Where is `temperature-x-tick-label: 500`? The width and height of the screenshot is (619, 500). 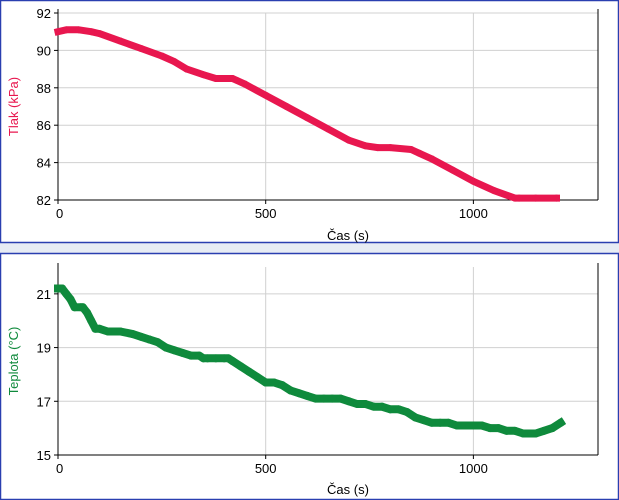 temperature-x-tick-label: 500 is located at coordinates (266, 468).